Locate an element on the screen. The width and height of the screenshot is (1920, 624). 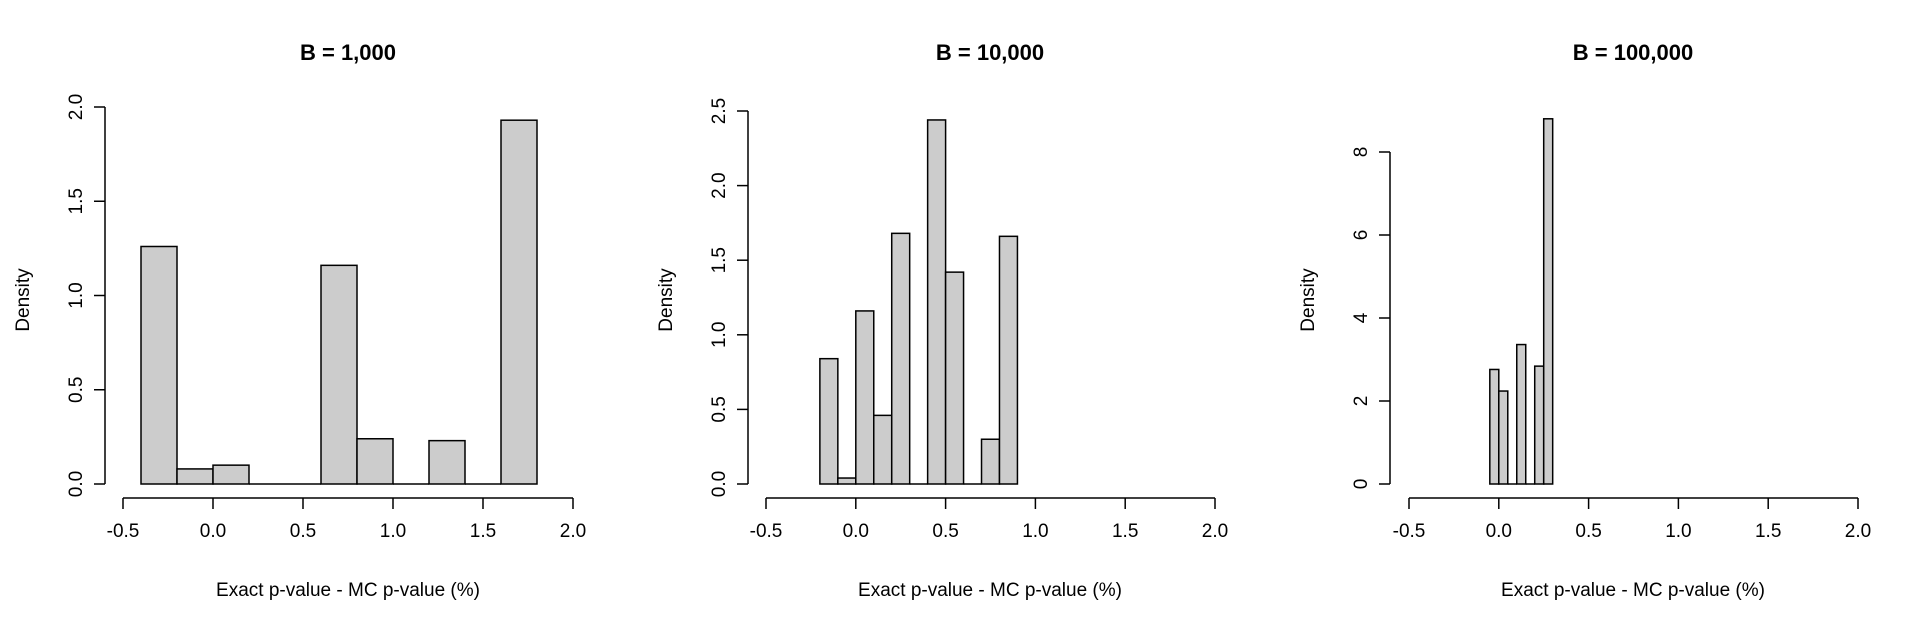
panel-title: B = 10,000 is located at coordinates (990, 52).